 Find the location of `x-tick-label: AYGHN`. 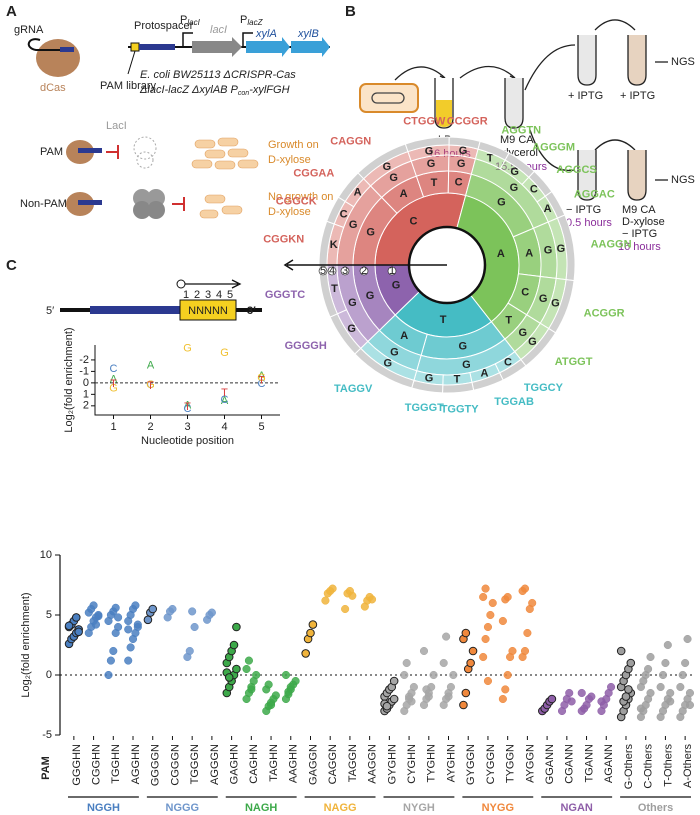

x-tick-label: AYGHN is located at coordinates (451, 763).